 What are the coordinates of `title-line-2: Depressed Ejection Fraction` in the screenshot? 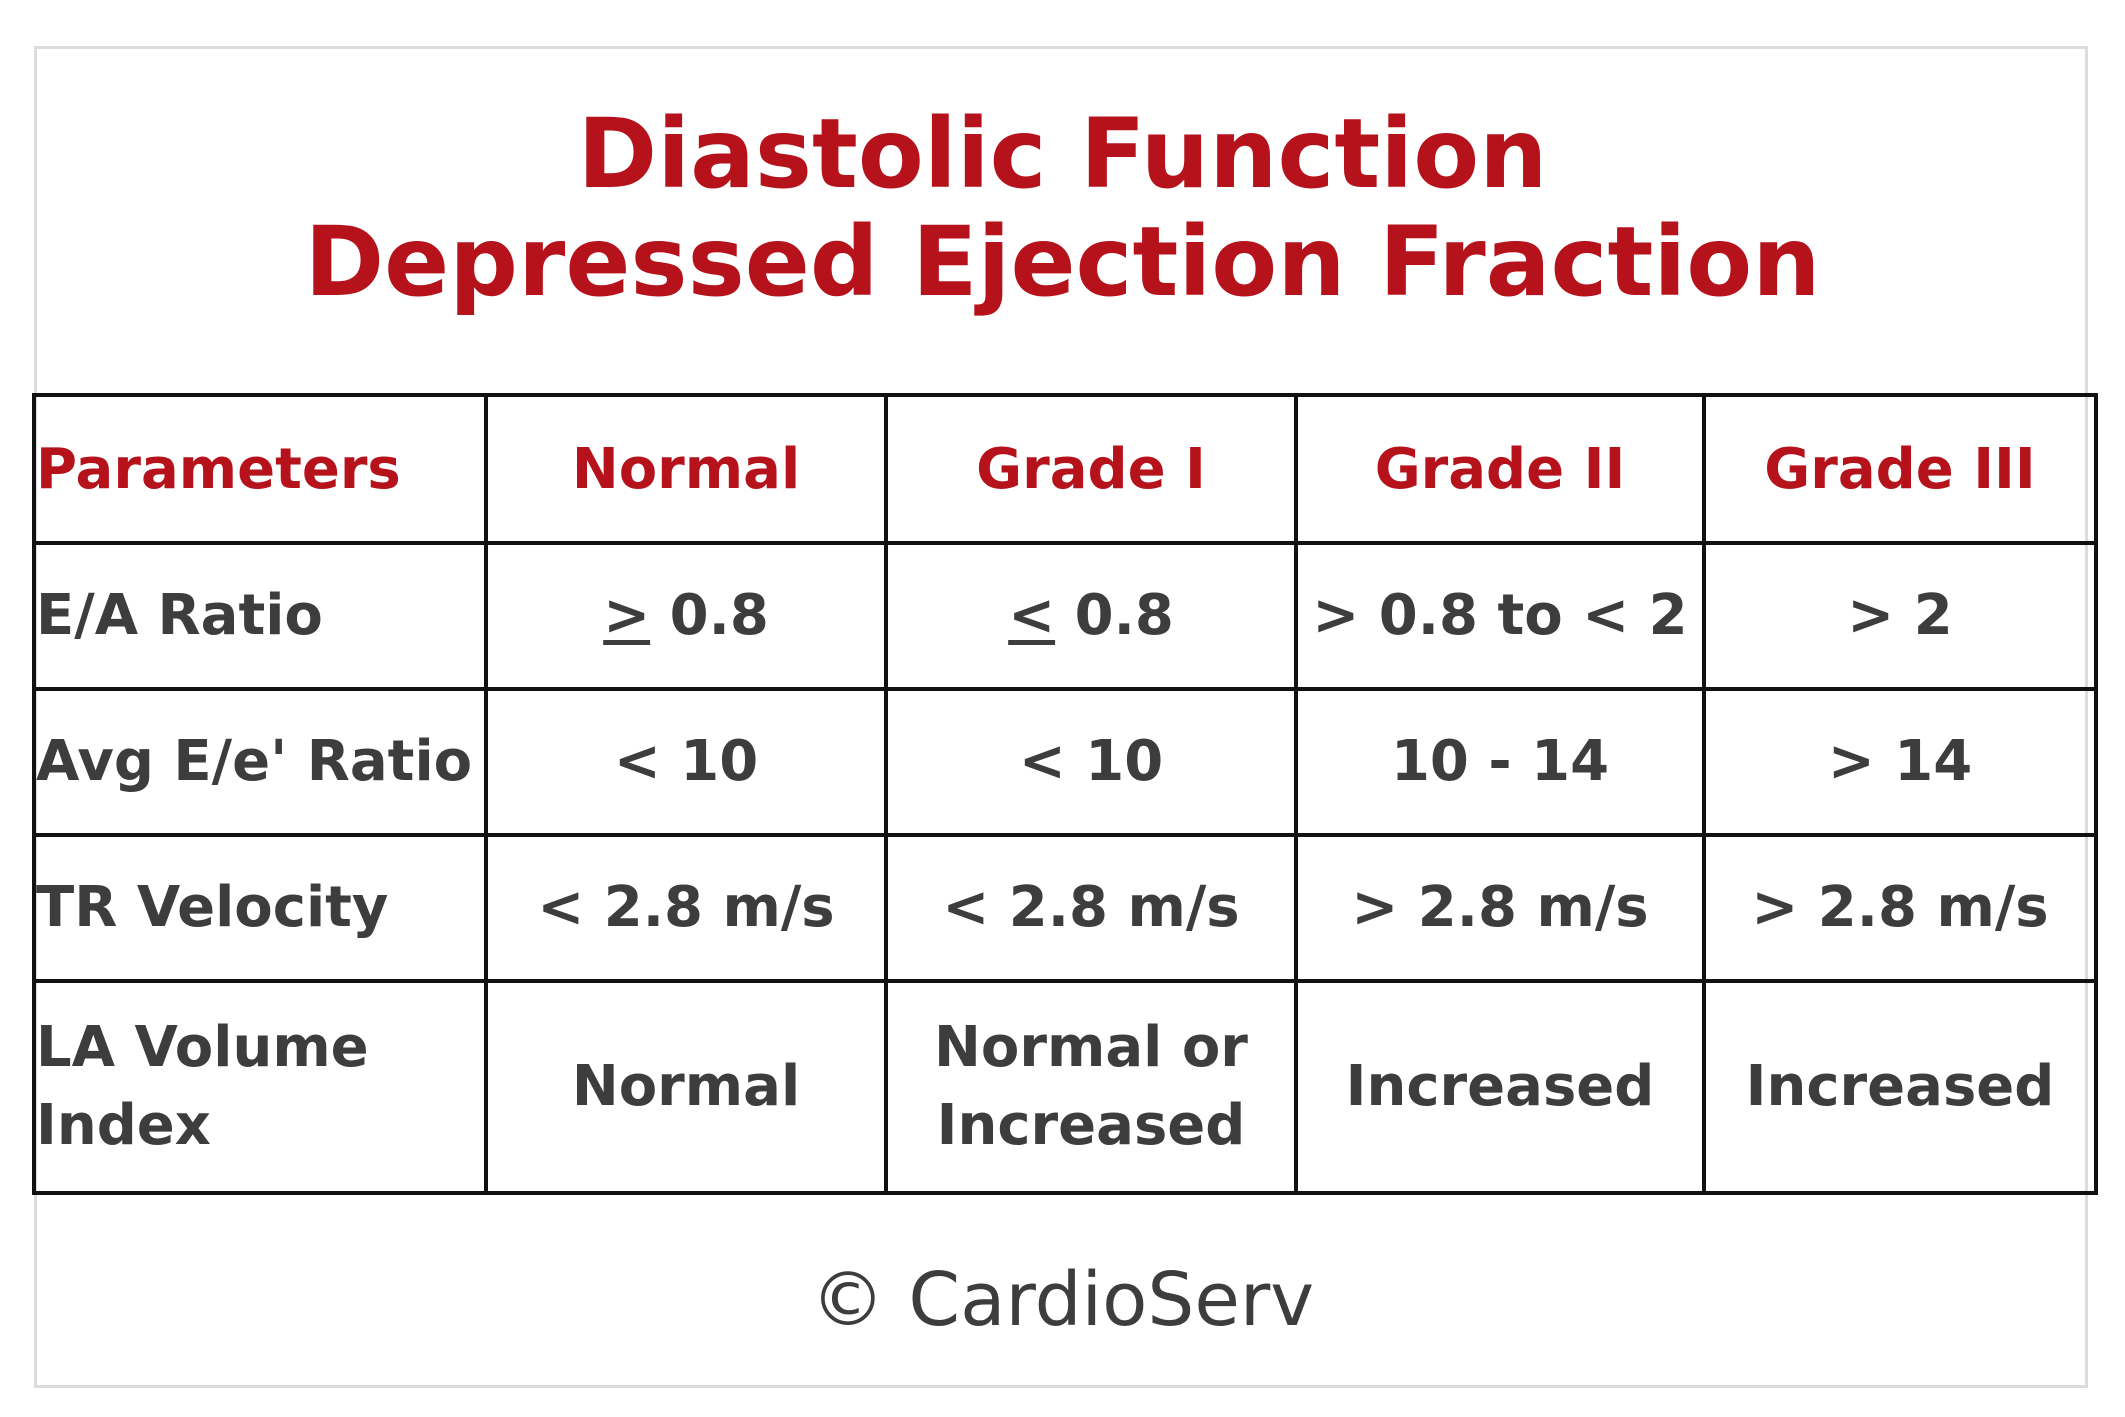 It's located at (1062, 262).